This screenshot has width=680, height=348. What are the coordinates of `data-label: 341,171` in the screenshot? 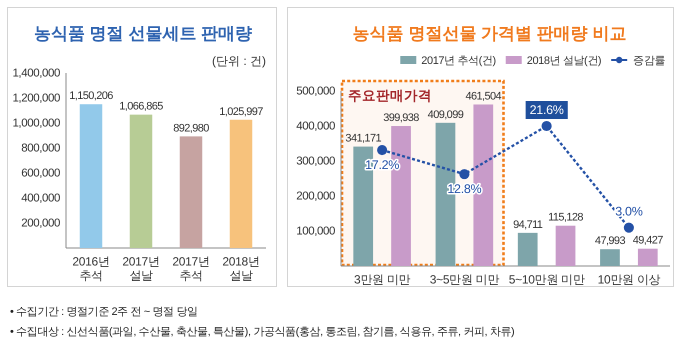 It's located at (363, 138).